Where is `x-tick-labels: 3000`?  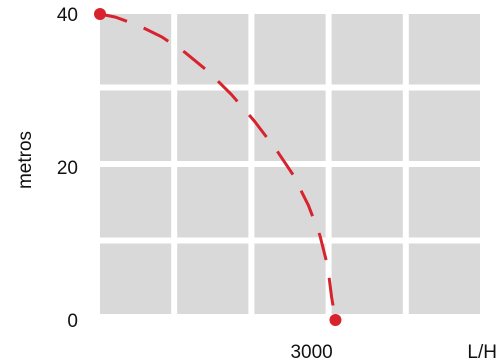 x-tick-labels: 3000 is located at coordinates (311, 352).